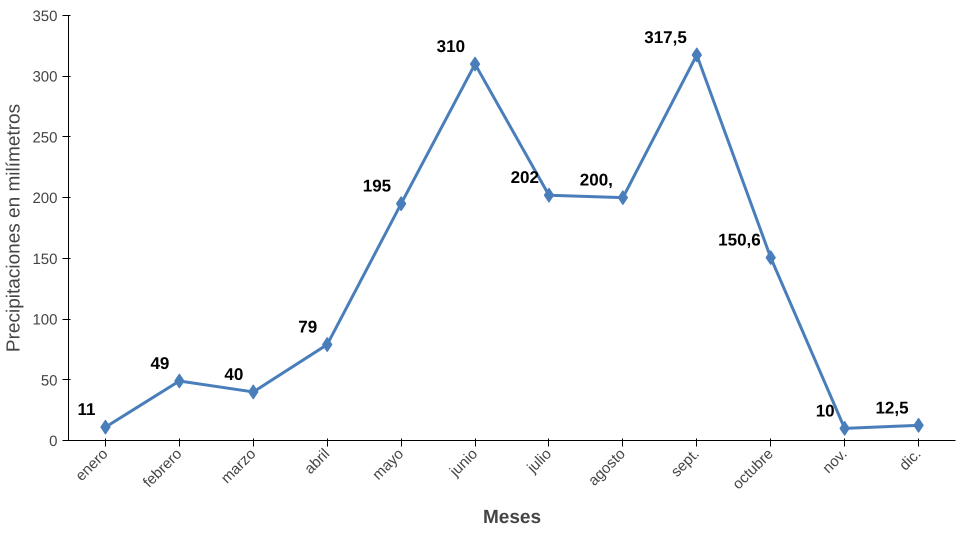 The height and width of the screenshot is (539, 967). I want to click on x-tick-label: dic., so click(910, 459).